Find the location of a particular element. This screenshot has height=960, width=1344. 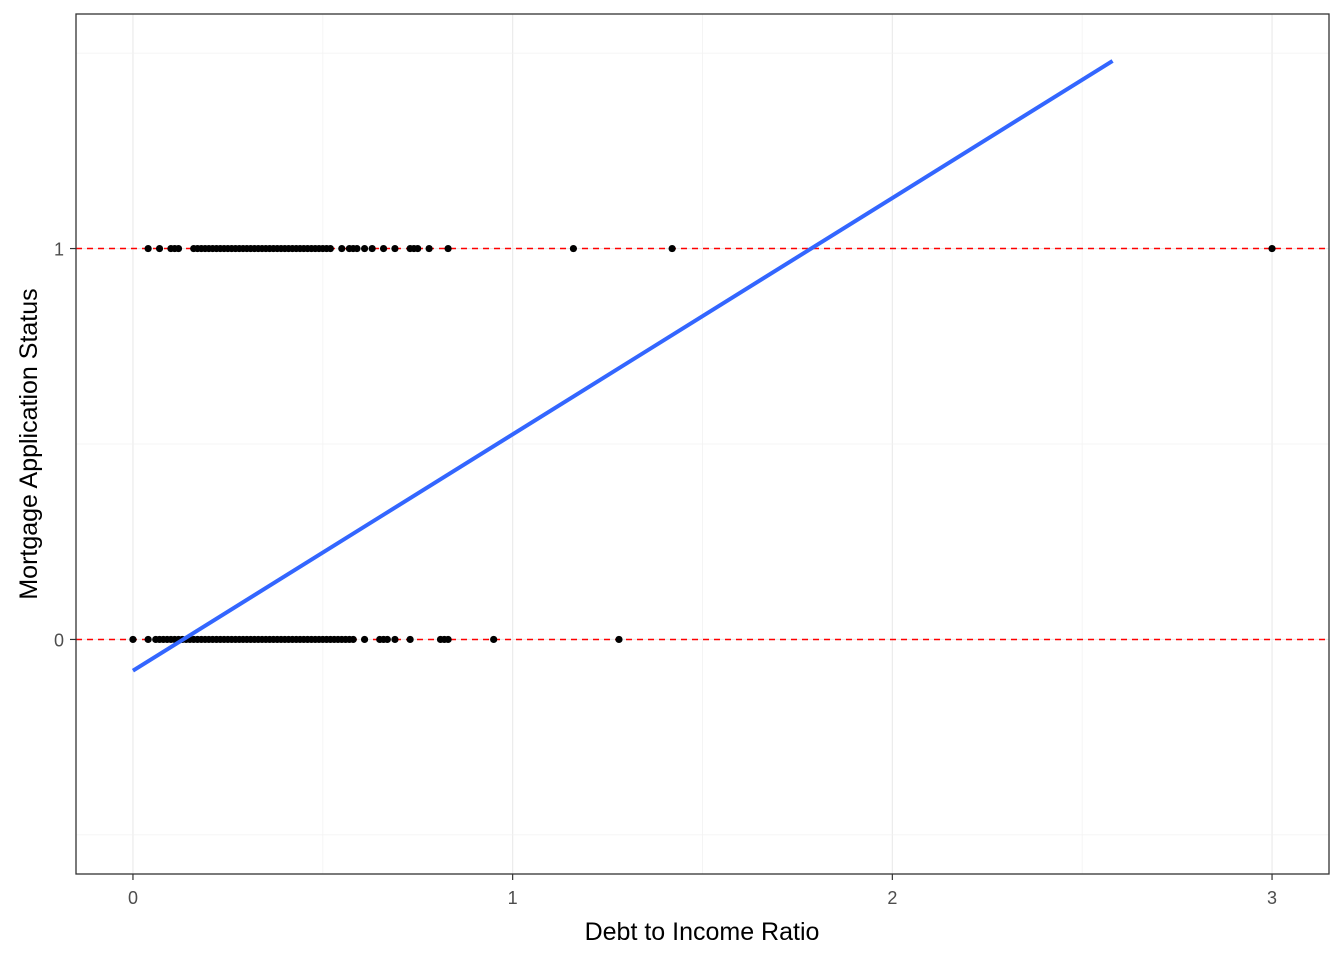

x-tick-label: 3 is located at coordinates (1272, 898).